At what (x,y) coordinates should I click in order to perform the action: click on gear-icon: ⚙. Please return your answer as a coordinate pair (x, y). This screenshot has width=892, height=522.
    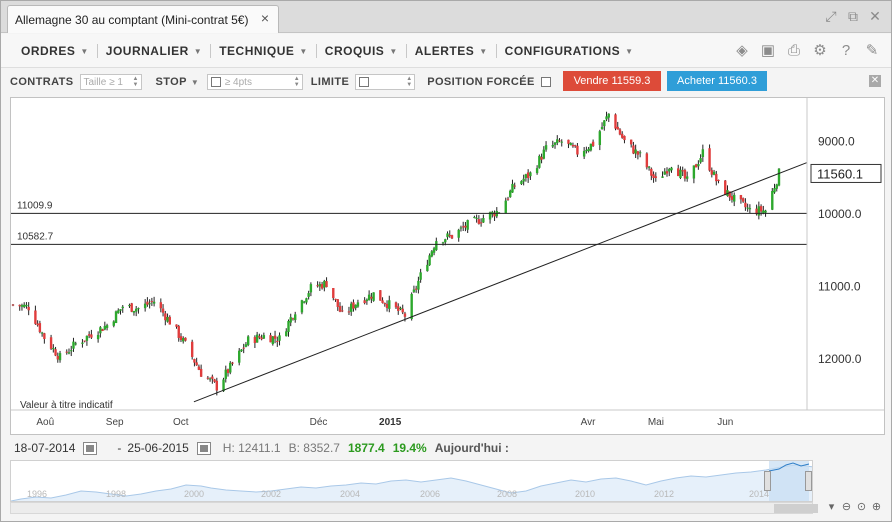
    Looking at the image, I should click on (820, 50).